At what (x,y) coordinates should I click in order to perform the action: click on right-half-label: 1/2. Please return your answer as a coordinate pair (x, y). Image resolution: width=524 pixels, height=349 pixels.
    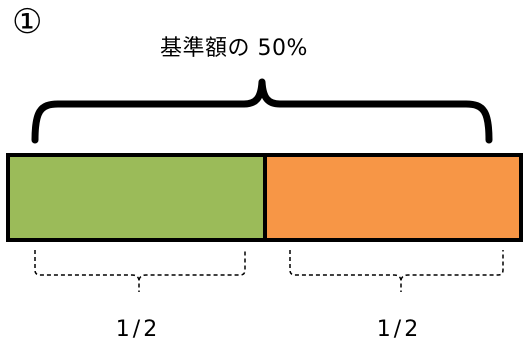
    Looking at the image, I should click on (399, 329).